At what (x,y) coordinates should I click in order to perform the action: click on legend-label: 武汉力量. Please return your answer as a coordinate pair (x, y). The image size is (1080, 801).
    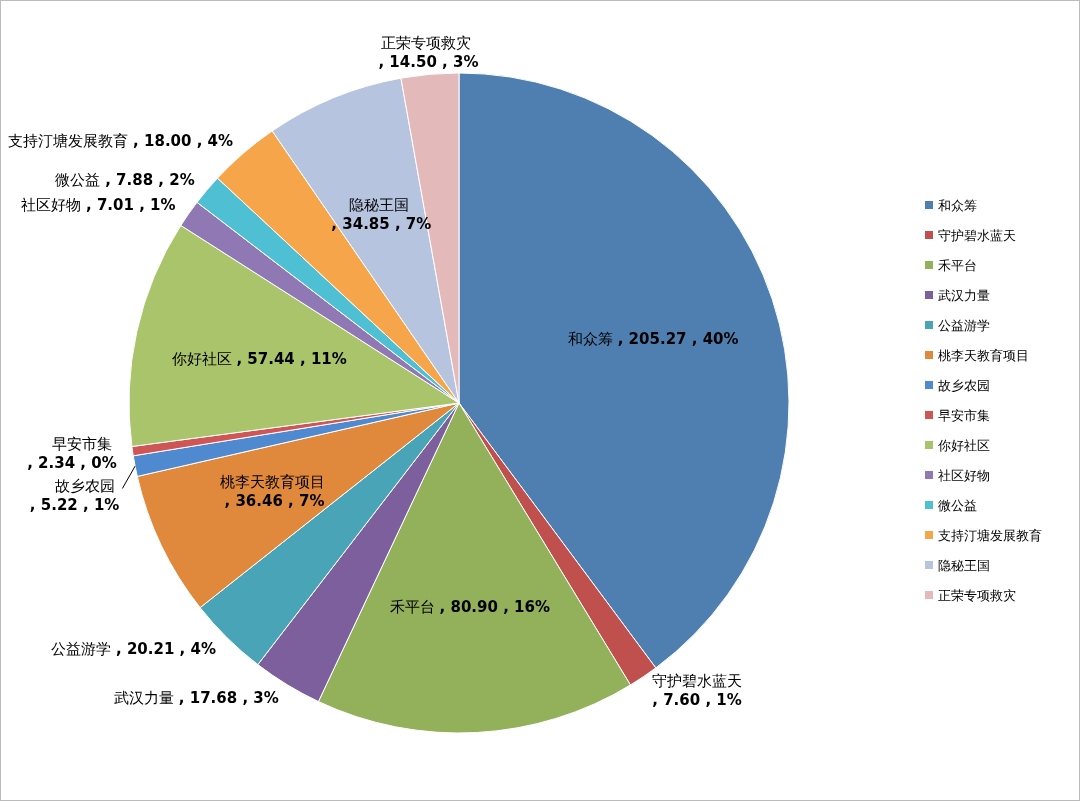
    Looking at the image, I should click on (964, 295).